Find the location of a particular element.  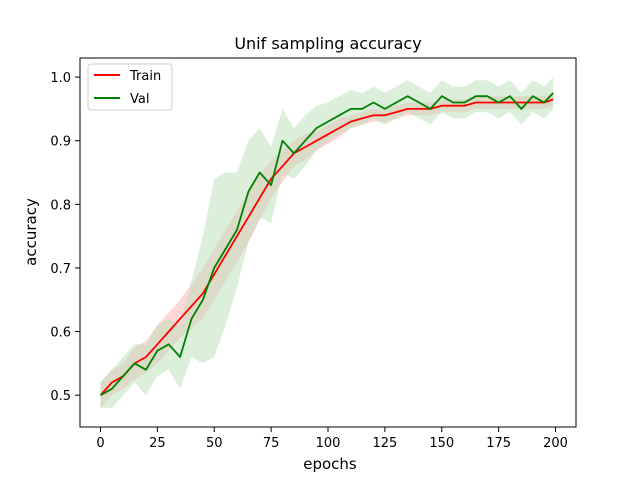

x-tick-label: 100 is located at coordinates (328, 443).